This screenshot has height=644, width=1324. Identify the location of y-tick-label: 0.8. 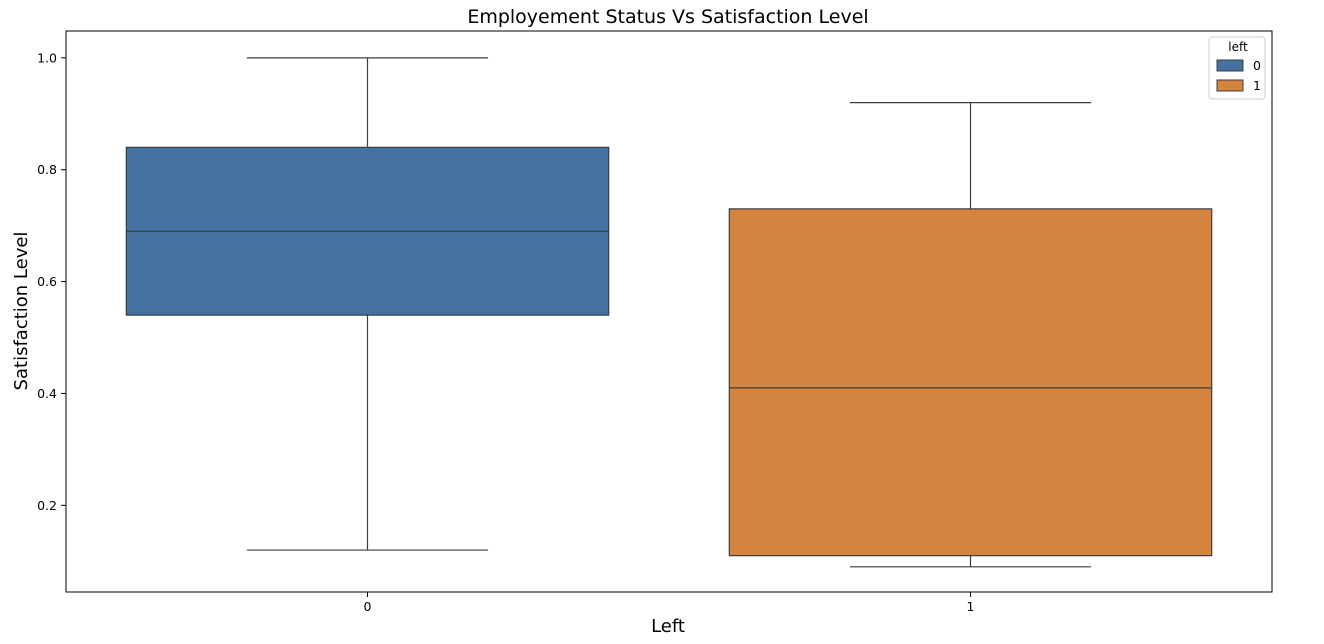
(47, 169).